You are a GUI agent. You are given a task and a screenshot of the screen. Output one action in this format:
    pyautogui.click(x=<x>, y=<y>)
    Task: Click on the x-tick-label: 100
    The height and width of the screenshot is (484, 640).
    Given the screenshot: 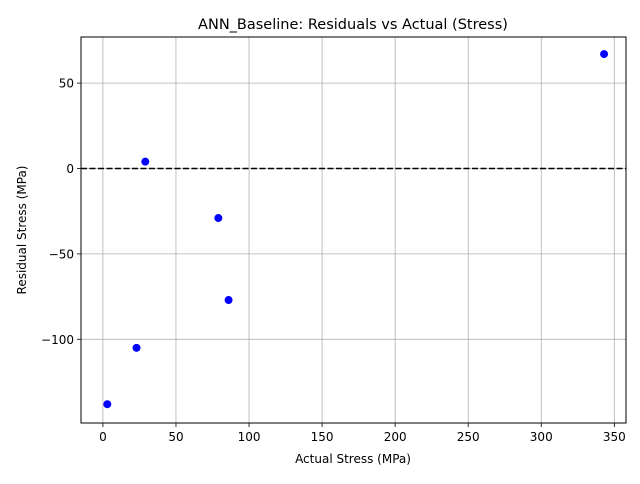 What is the action you would take?
    pyautogui.click(x=249, y=437)
    